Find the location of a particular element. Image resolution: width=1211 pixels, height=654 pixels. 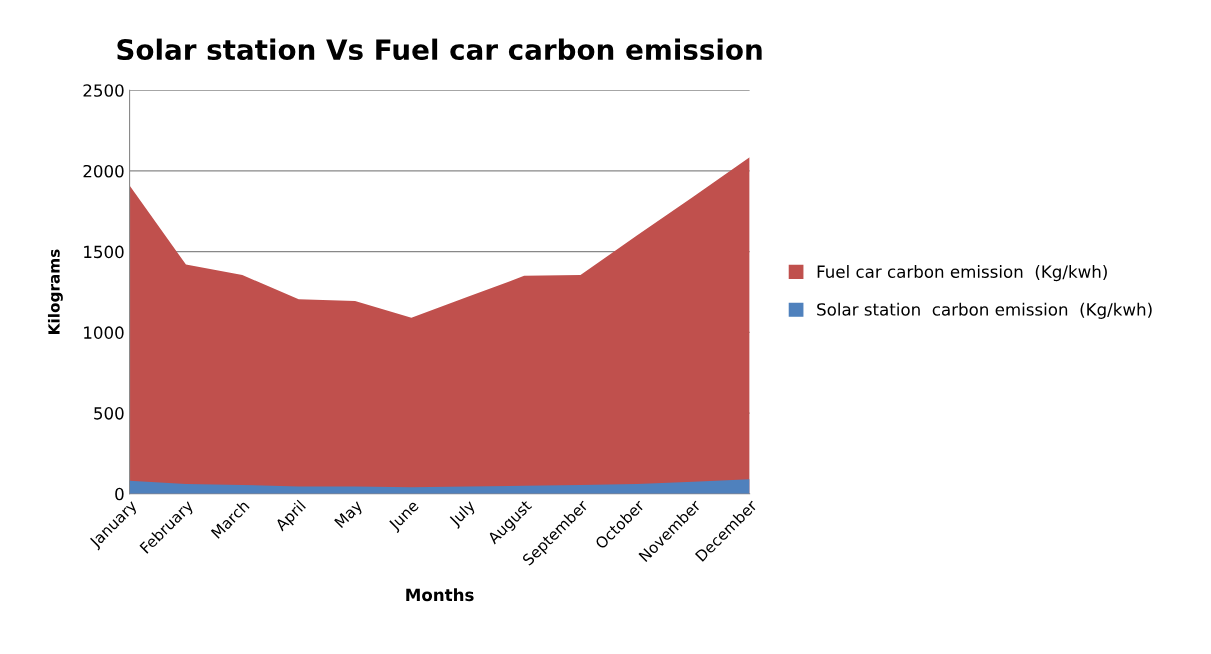

legend-label: Solar station carbon emission (Kg/kwh) is located at coordinates (984, 310).